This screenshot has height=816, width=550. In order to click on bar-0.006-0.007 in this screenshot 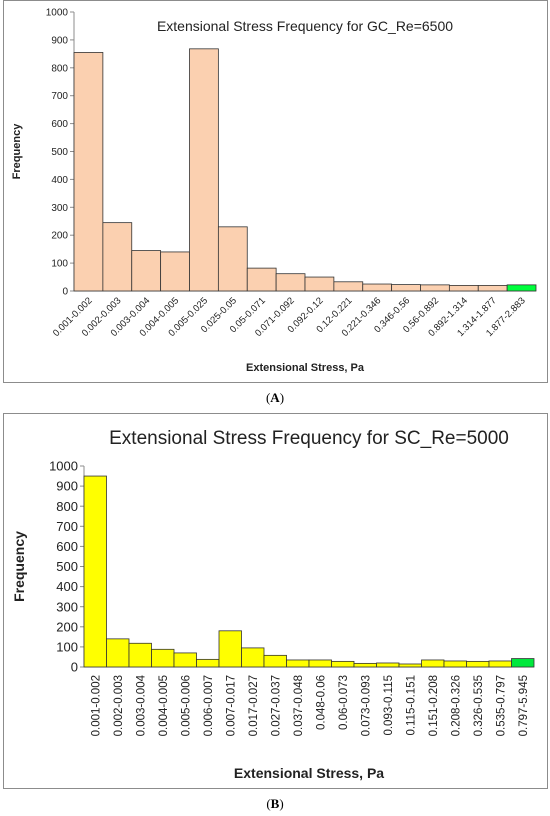, I will do `click(208, 663)`.